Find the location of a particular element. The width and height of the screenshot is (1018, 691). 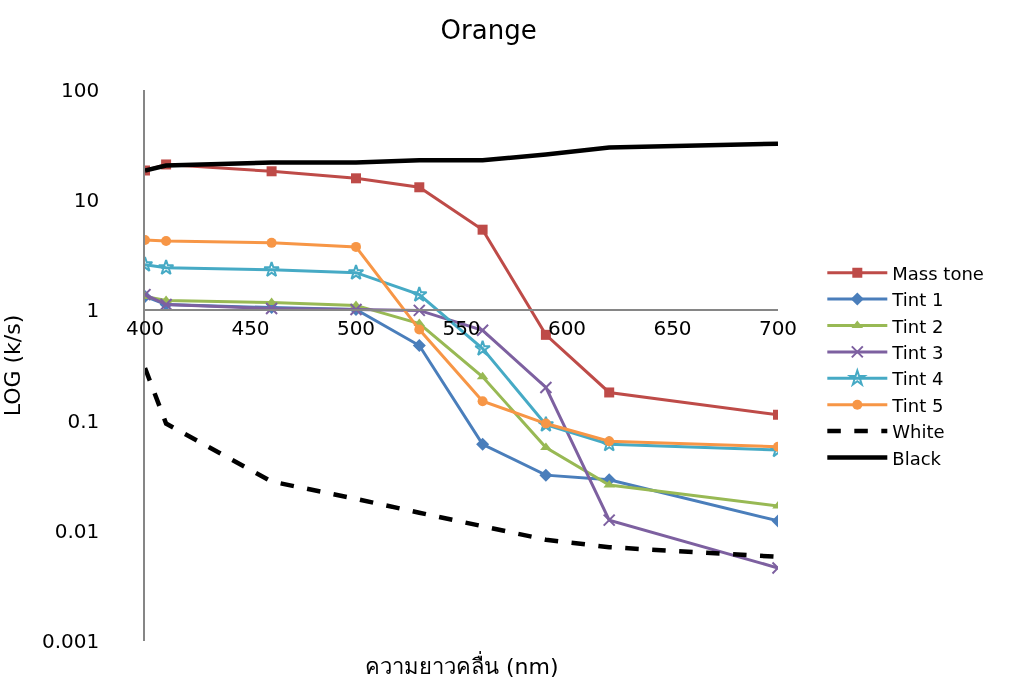

legend-label: Black is located at coordinates (917, 458).